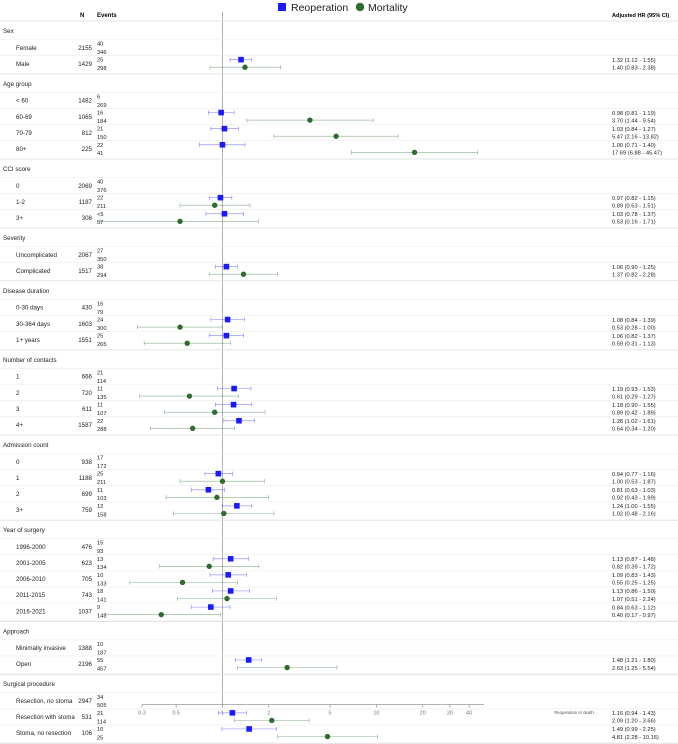 The width and height of the screenshot is (678, 744). Describe the element at coordinates (18, 409) in the screenshot. I see `row-label: 3` at that location.